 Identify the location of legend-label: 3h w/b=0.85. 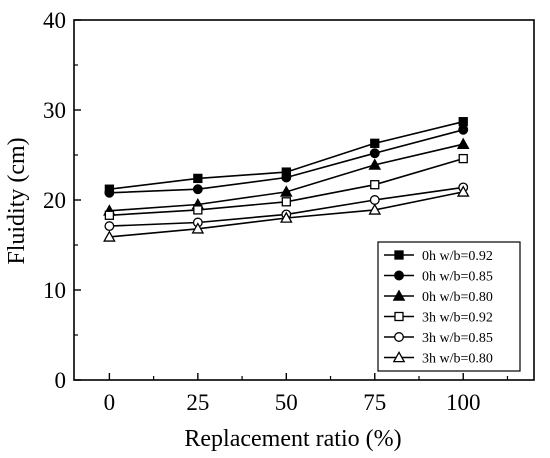
(457, 338).